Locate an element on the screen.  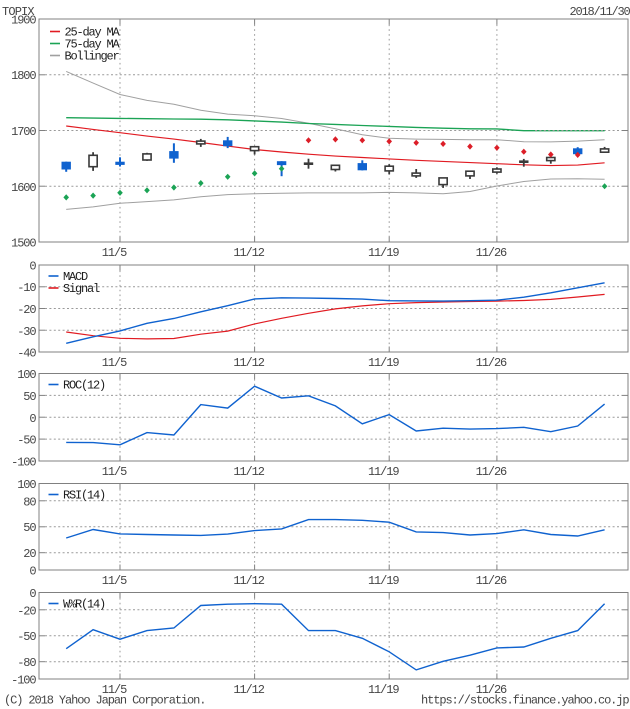
svg-text: 1900 is located at coordinates (23, 21).